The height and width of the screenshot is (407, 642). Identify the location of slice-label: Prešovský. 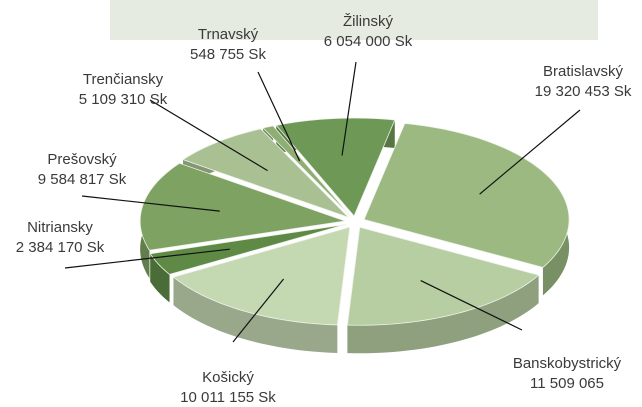
(82, 159).